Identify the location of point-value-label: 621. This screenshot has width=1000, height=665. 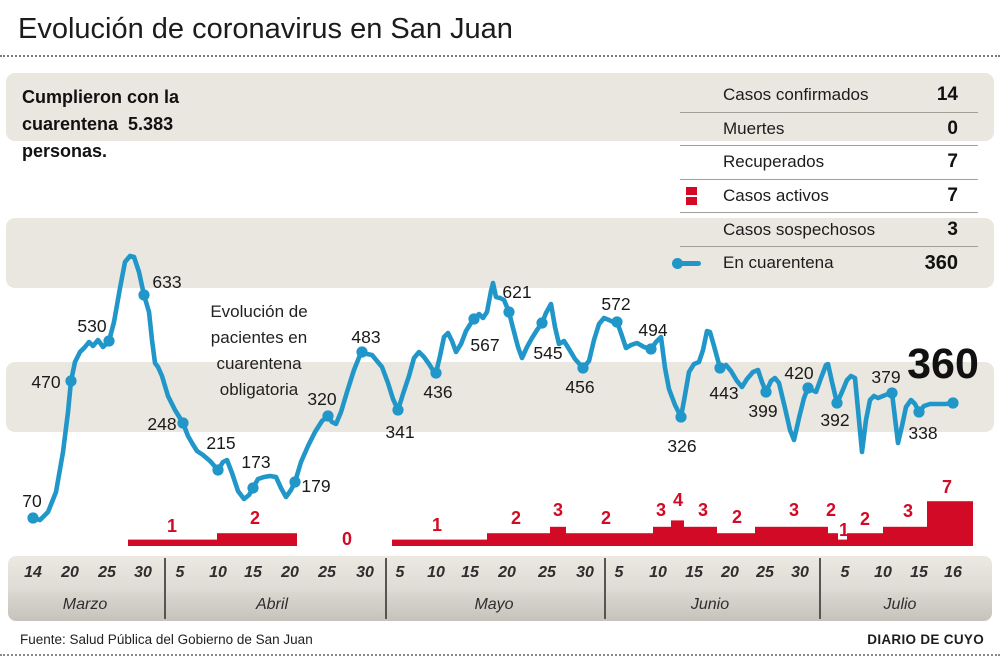
(516, 292).